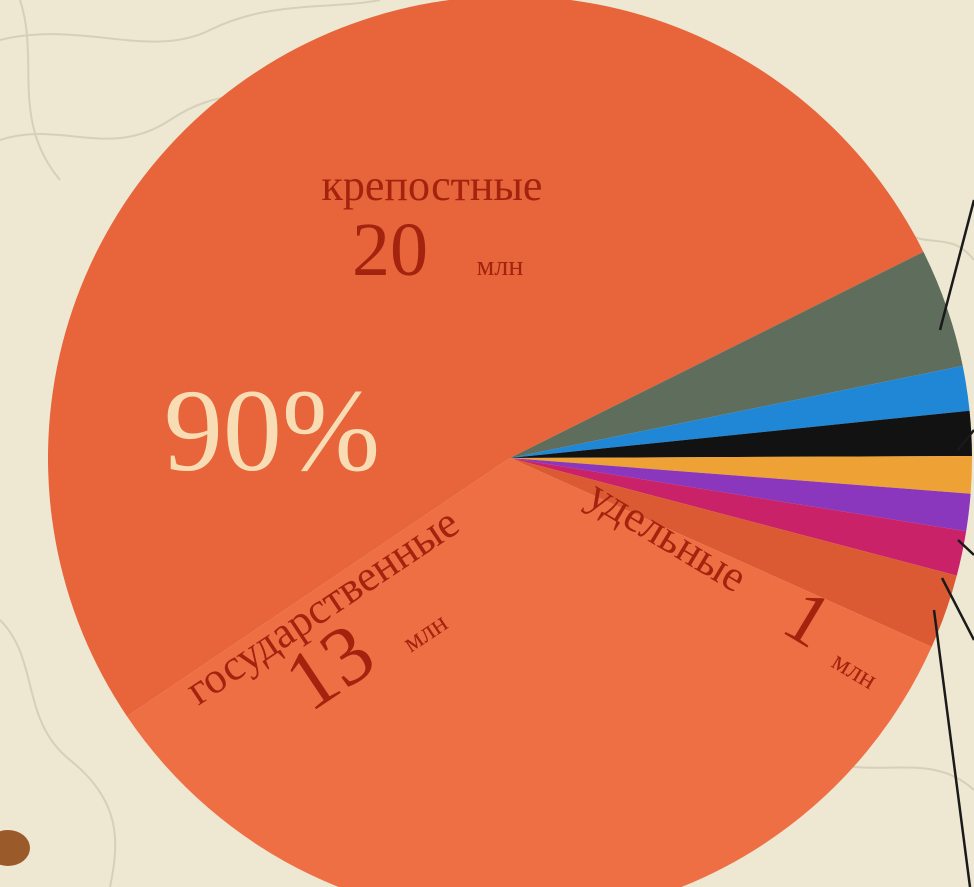  What do you see at coordinates (953, 543) in the screenshot?
I see `leader-lines` at bounding box center [953, 543].